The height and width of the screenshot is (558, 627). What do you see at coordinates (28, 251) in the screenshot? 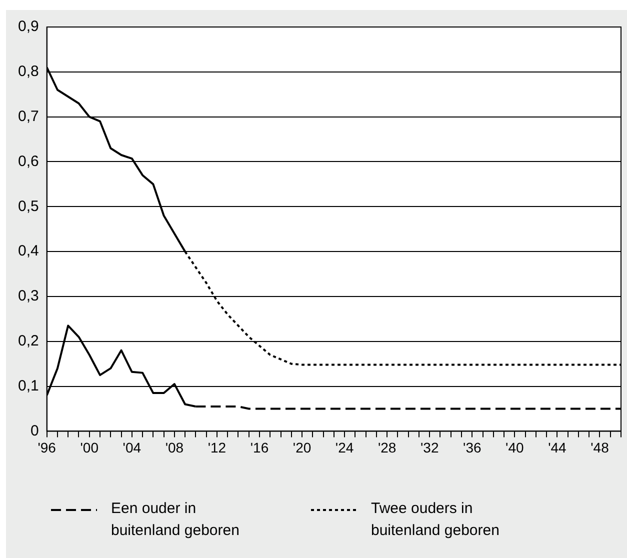
I see `y-tick-label: 0,4` at bounding box center [28, 251].